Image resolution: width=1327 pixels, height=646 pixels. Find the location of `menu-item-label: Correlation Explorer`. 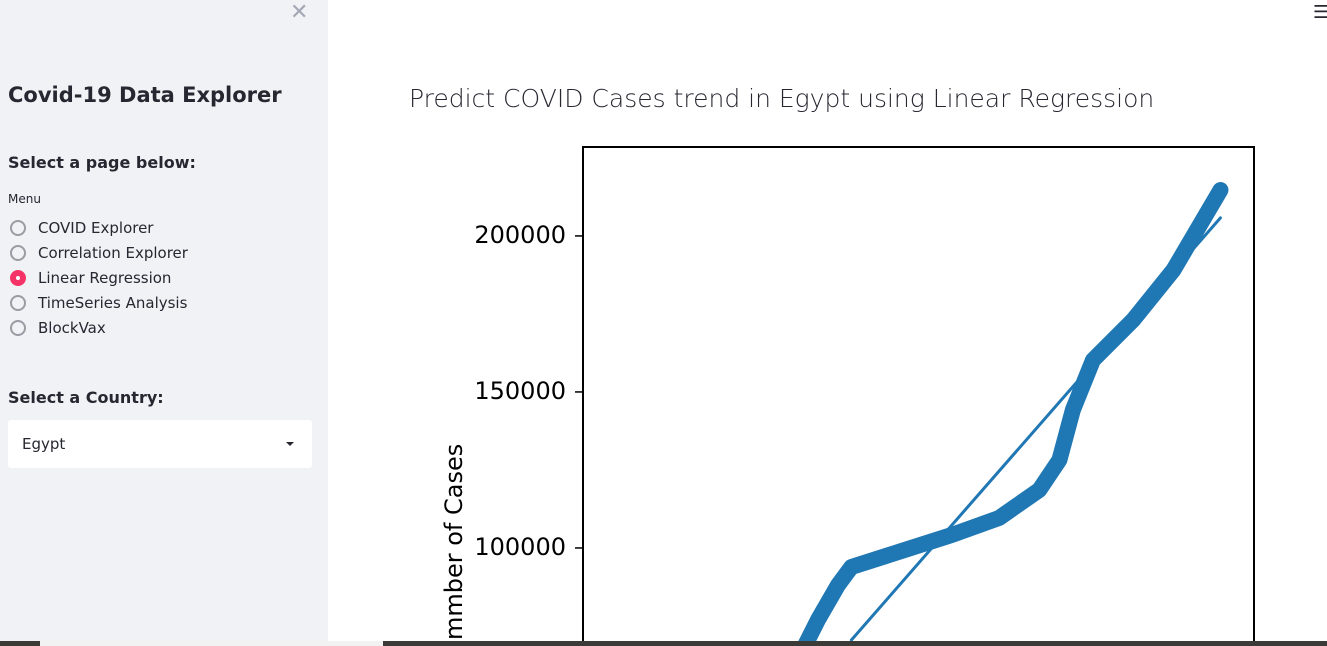

menu-item-label: Correlation Explorer is located at coordinates (113, 253).